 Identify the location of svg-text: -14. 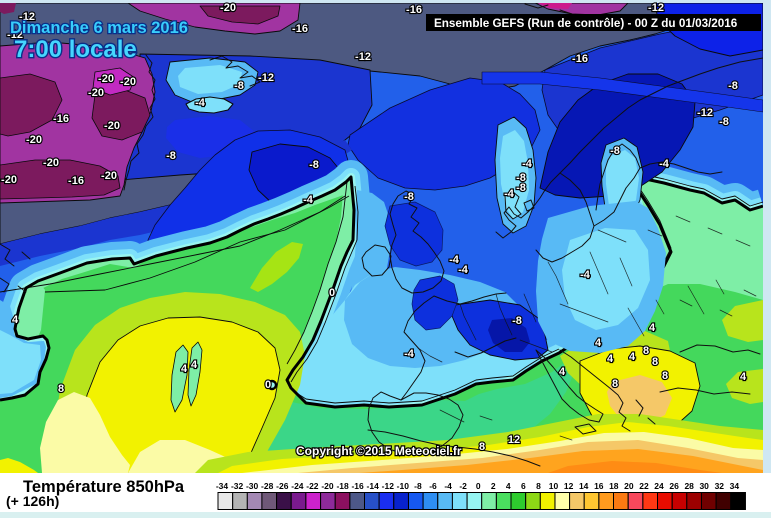
(373, 486).